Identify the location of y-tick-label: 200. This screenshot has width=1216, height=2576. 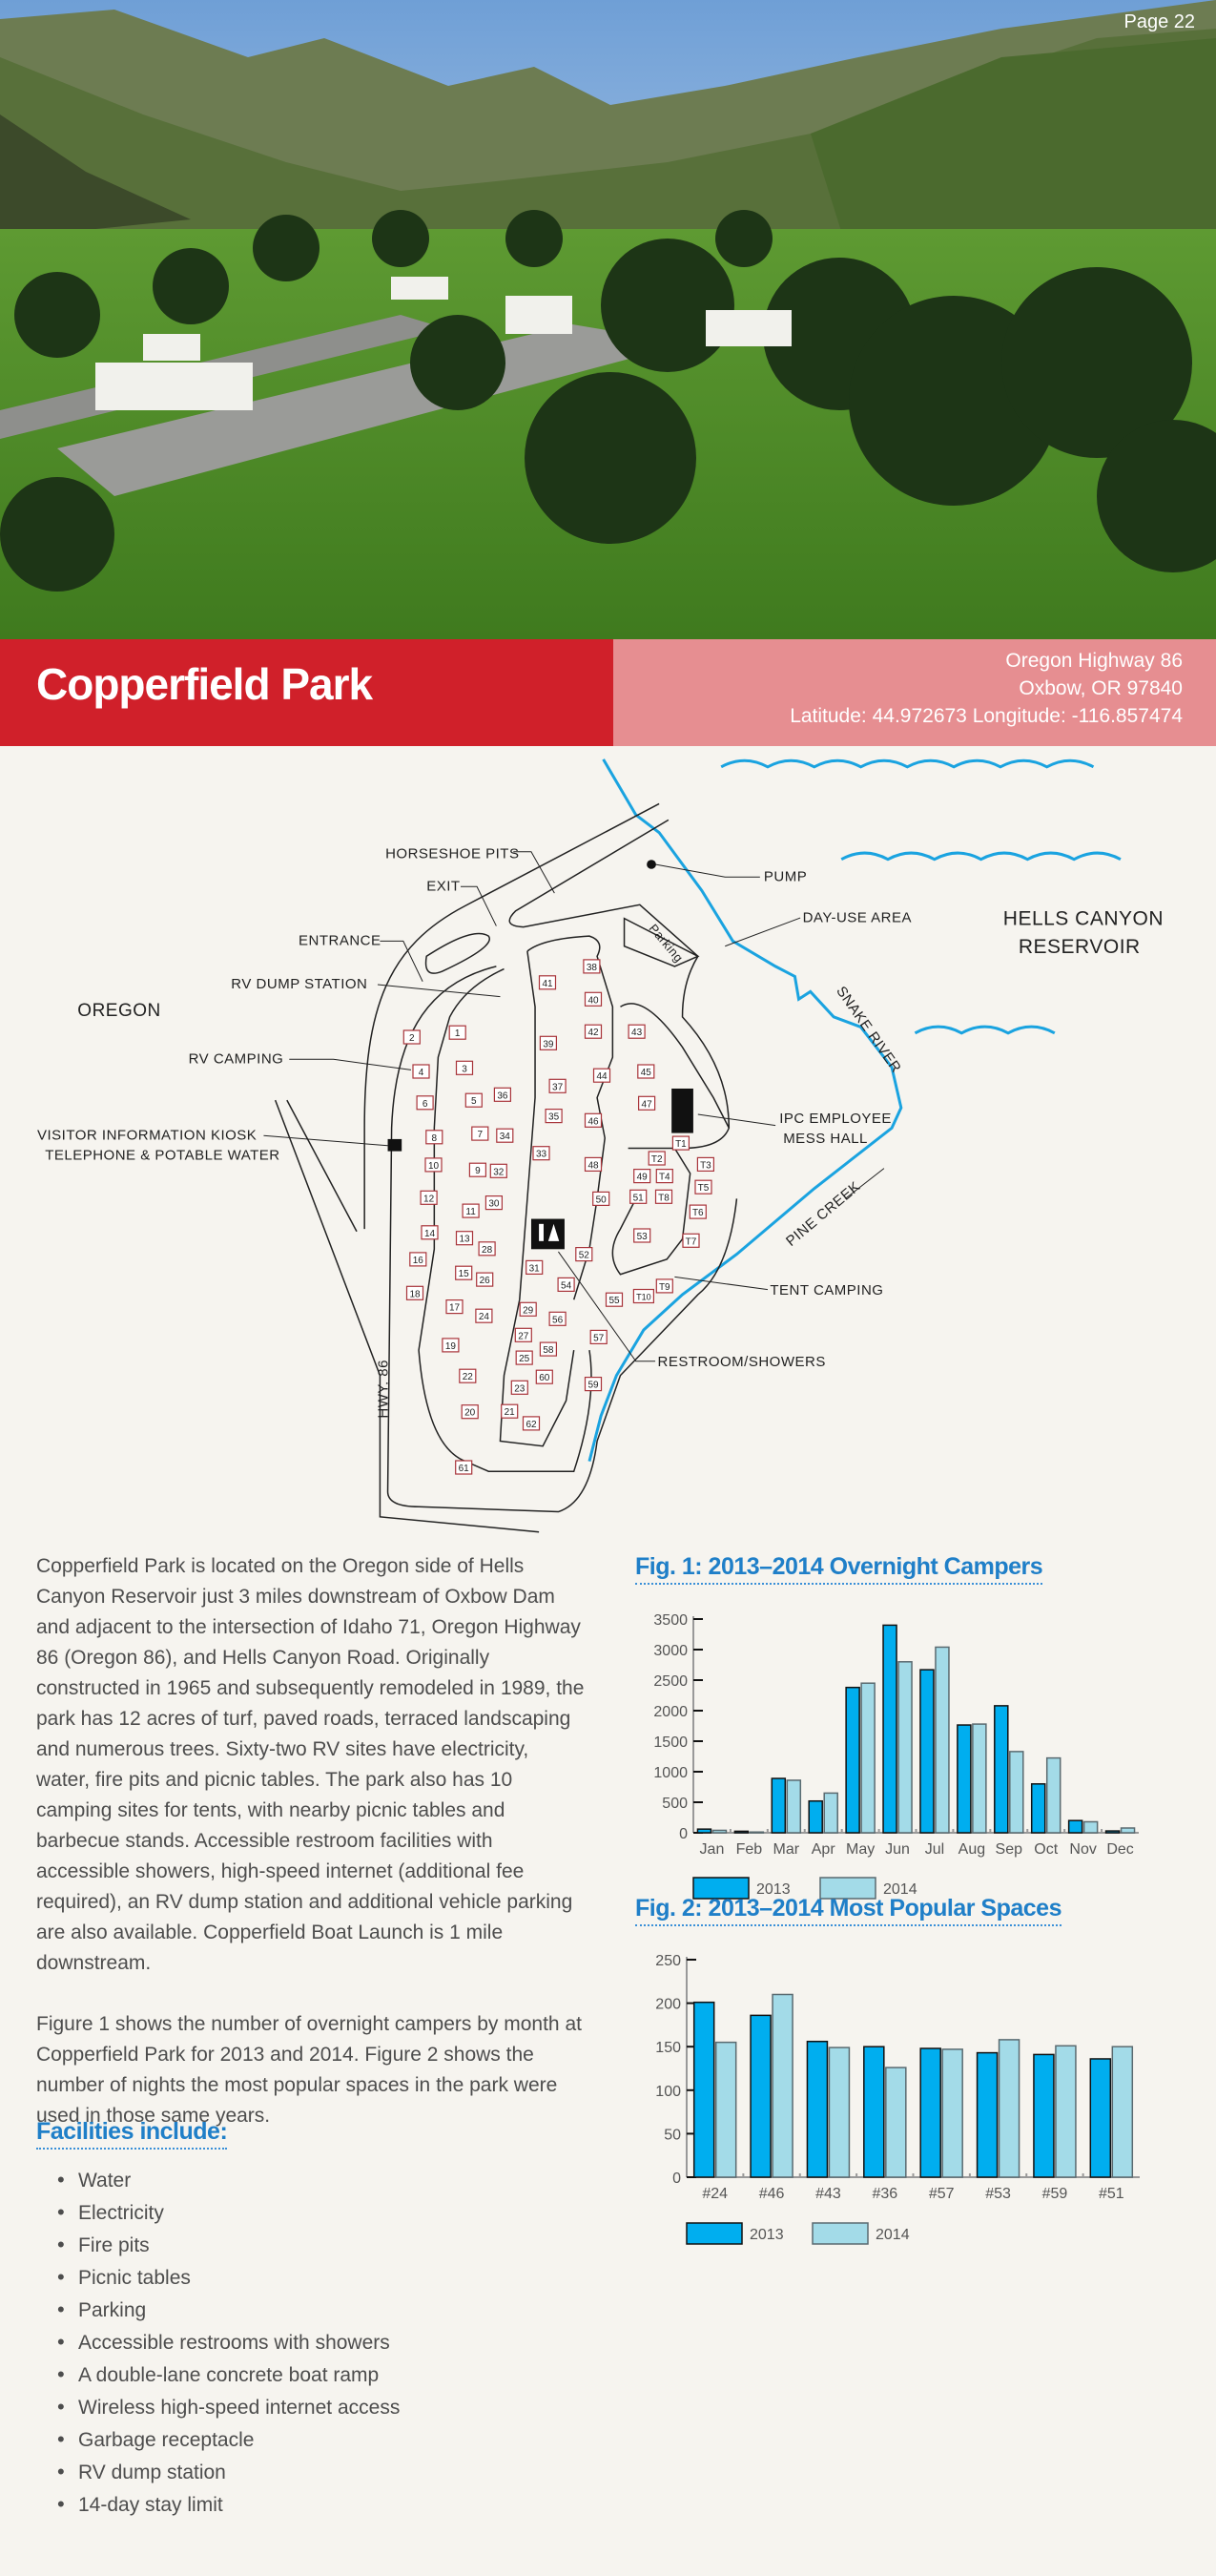
(668, 2005).